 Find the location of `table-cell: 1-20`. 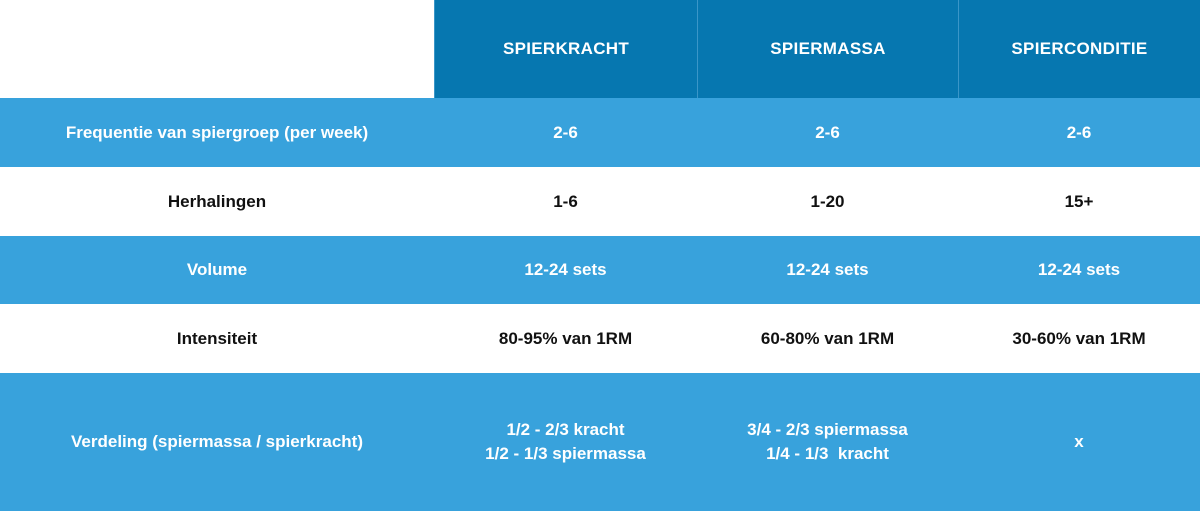

table-cell: 1-20 is located at coordinates (827, 201).